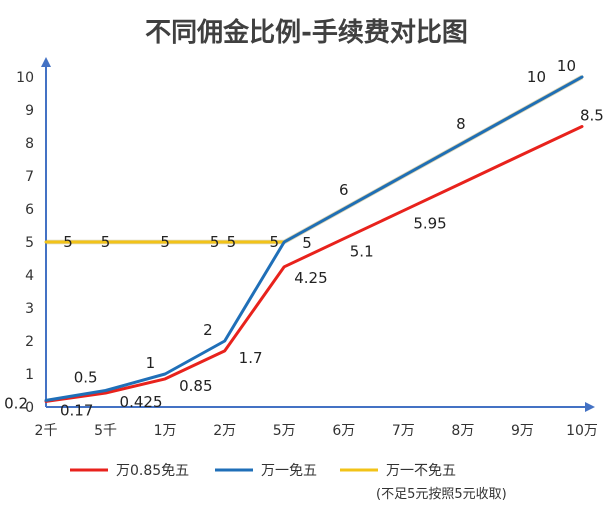 The height and width of the screenshot is (522, 613). I want to click on y-tick-label: 9, so click(29, 111).